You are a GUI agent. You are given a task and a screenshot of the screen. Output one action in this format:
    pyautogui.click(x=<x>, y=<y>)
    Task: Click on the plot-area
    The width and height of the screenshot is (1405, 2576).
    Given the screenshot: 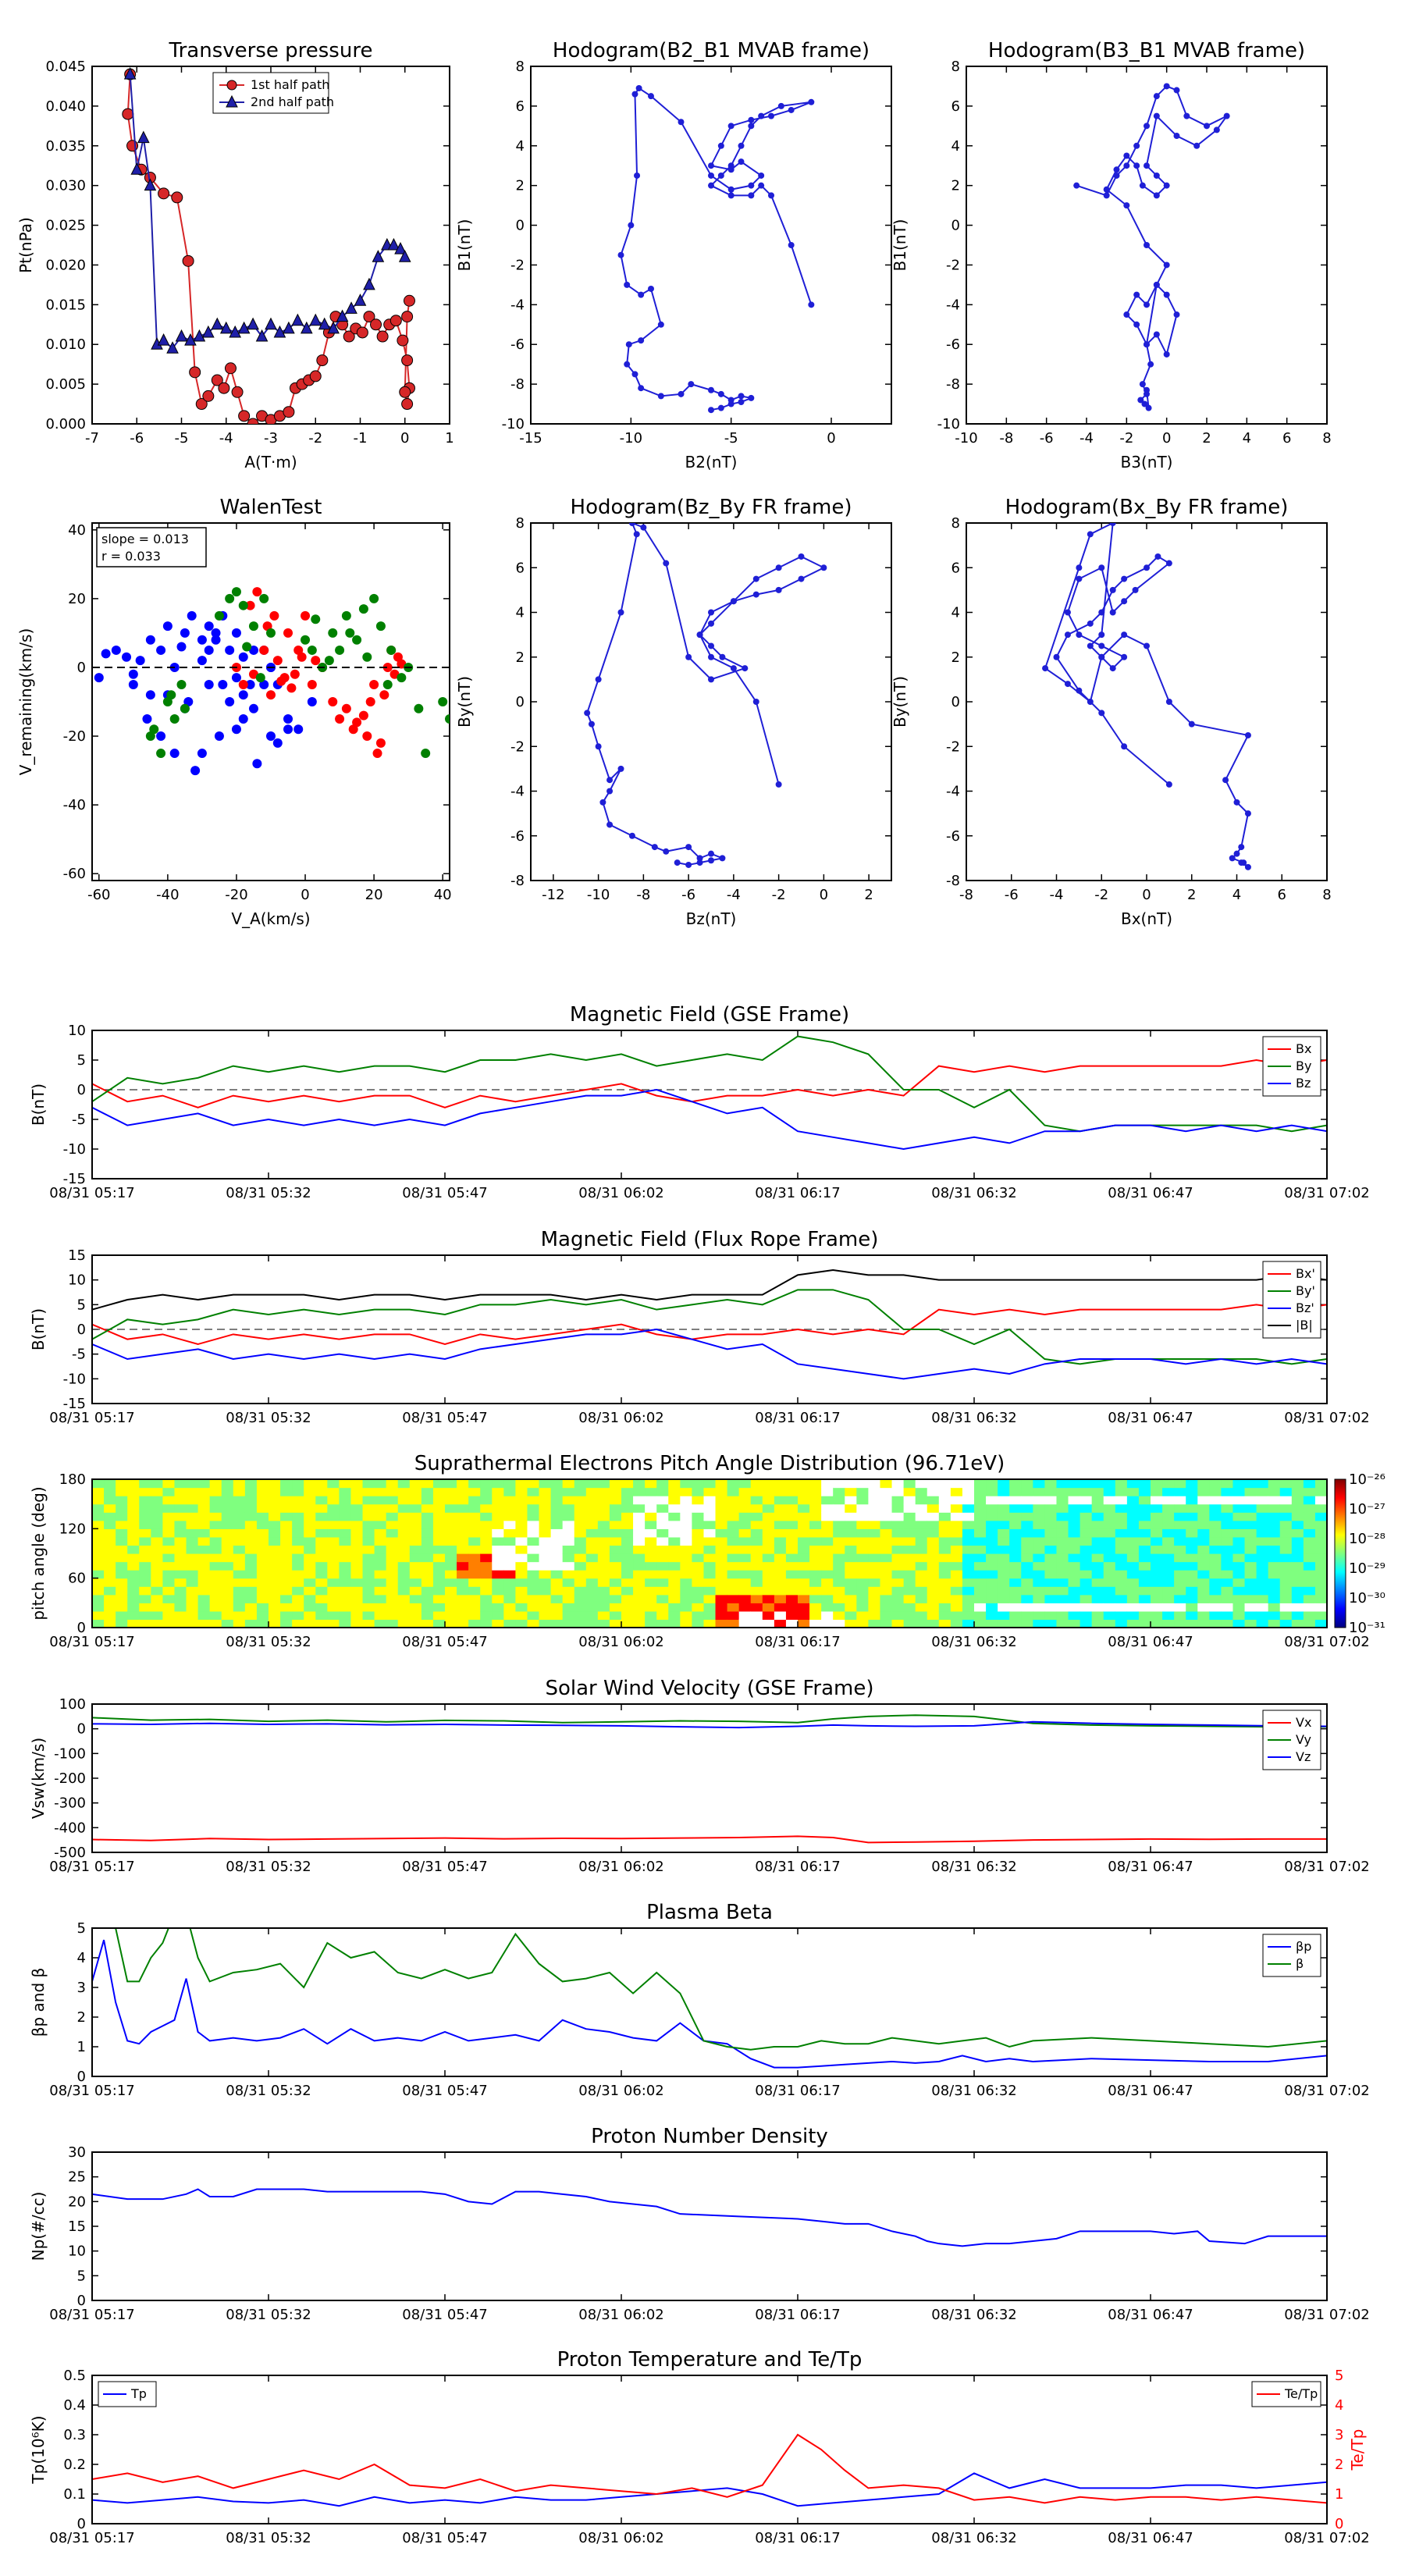 What is the action you would take?
    pyautogui.click(x=710, y=2217)
    